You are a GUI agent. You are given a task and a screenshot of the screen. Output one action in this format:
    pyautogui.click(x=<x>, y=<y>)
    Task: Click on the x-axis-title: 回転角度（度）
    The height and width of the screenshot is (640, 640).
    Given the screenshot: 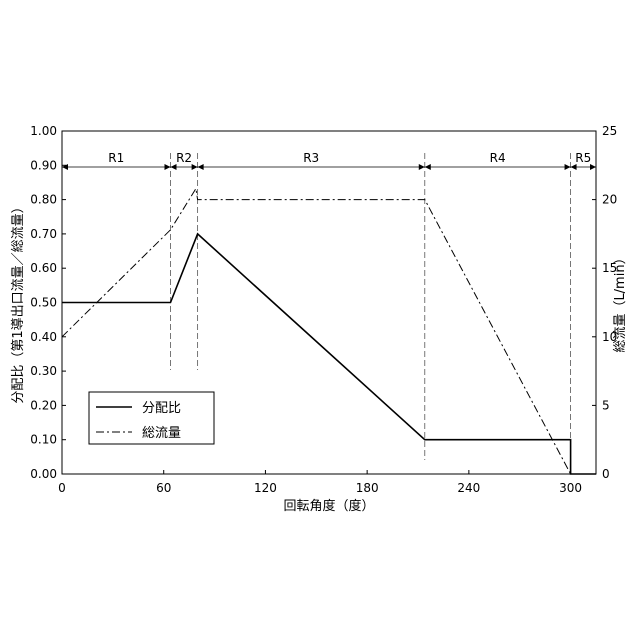 What is the action you would take?
    pyautogui.click(x=328, y=506)
    